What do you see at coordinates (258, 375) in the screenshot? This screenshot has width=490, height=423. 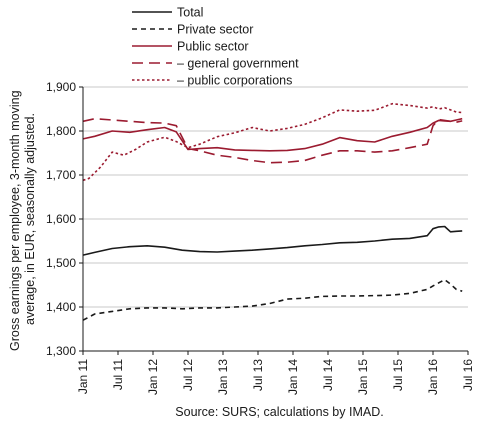 I see `x-tick-label: Jul 13` at bounding box center [258, 375].